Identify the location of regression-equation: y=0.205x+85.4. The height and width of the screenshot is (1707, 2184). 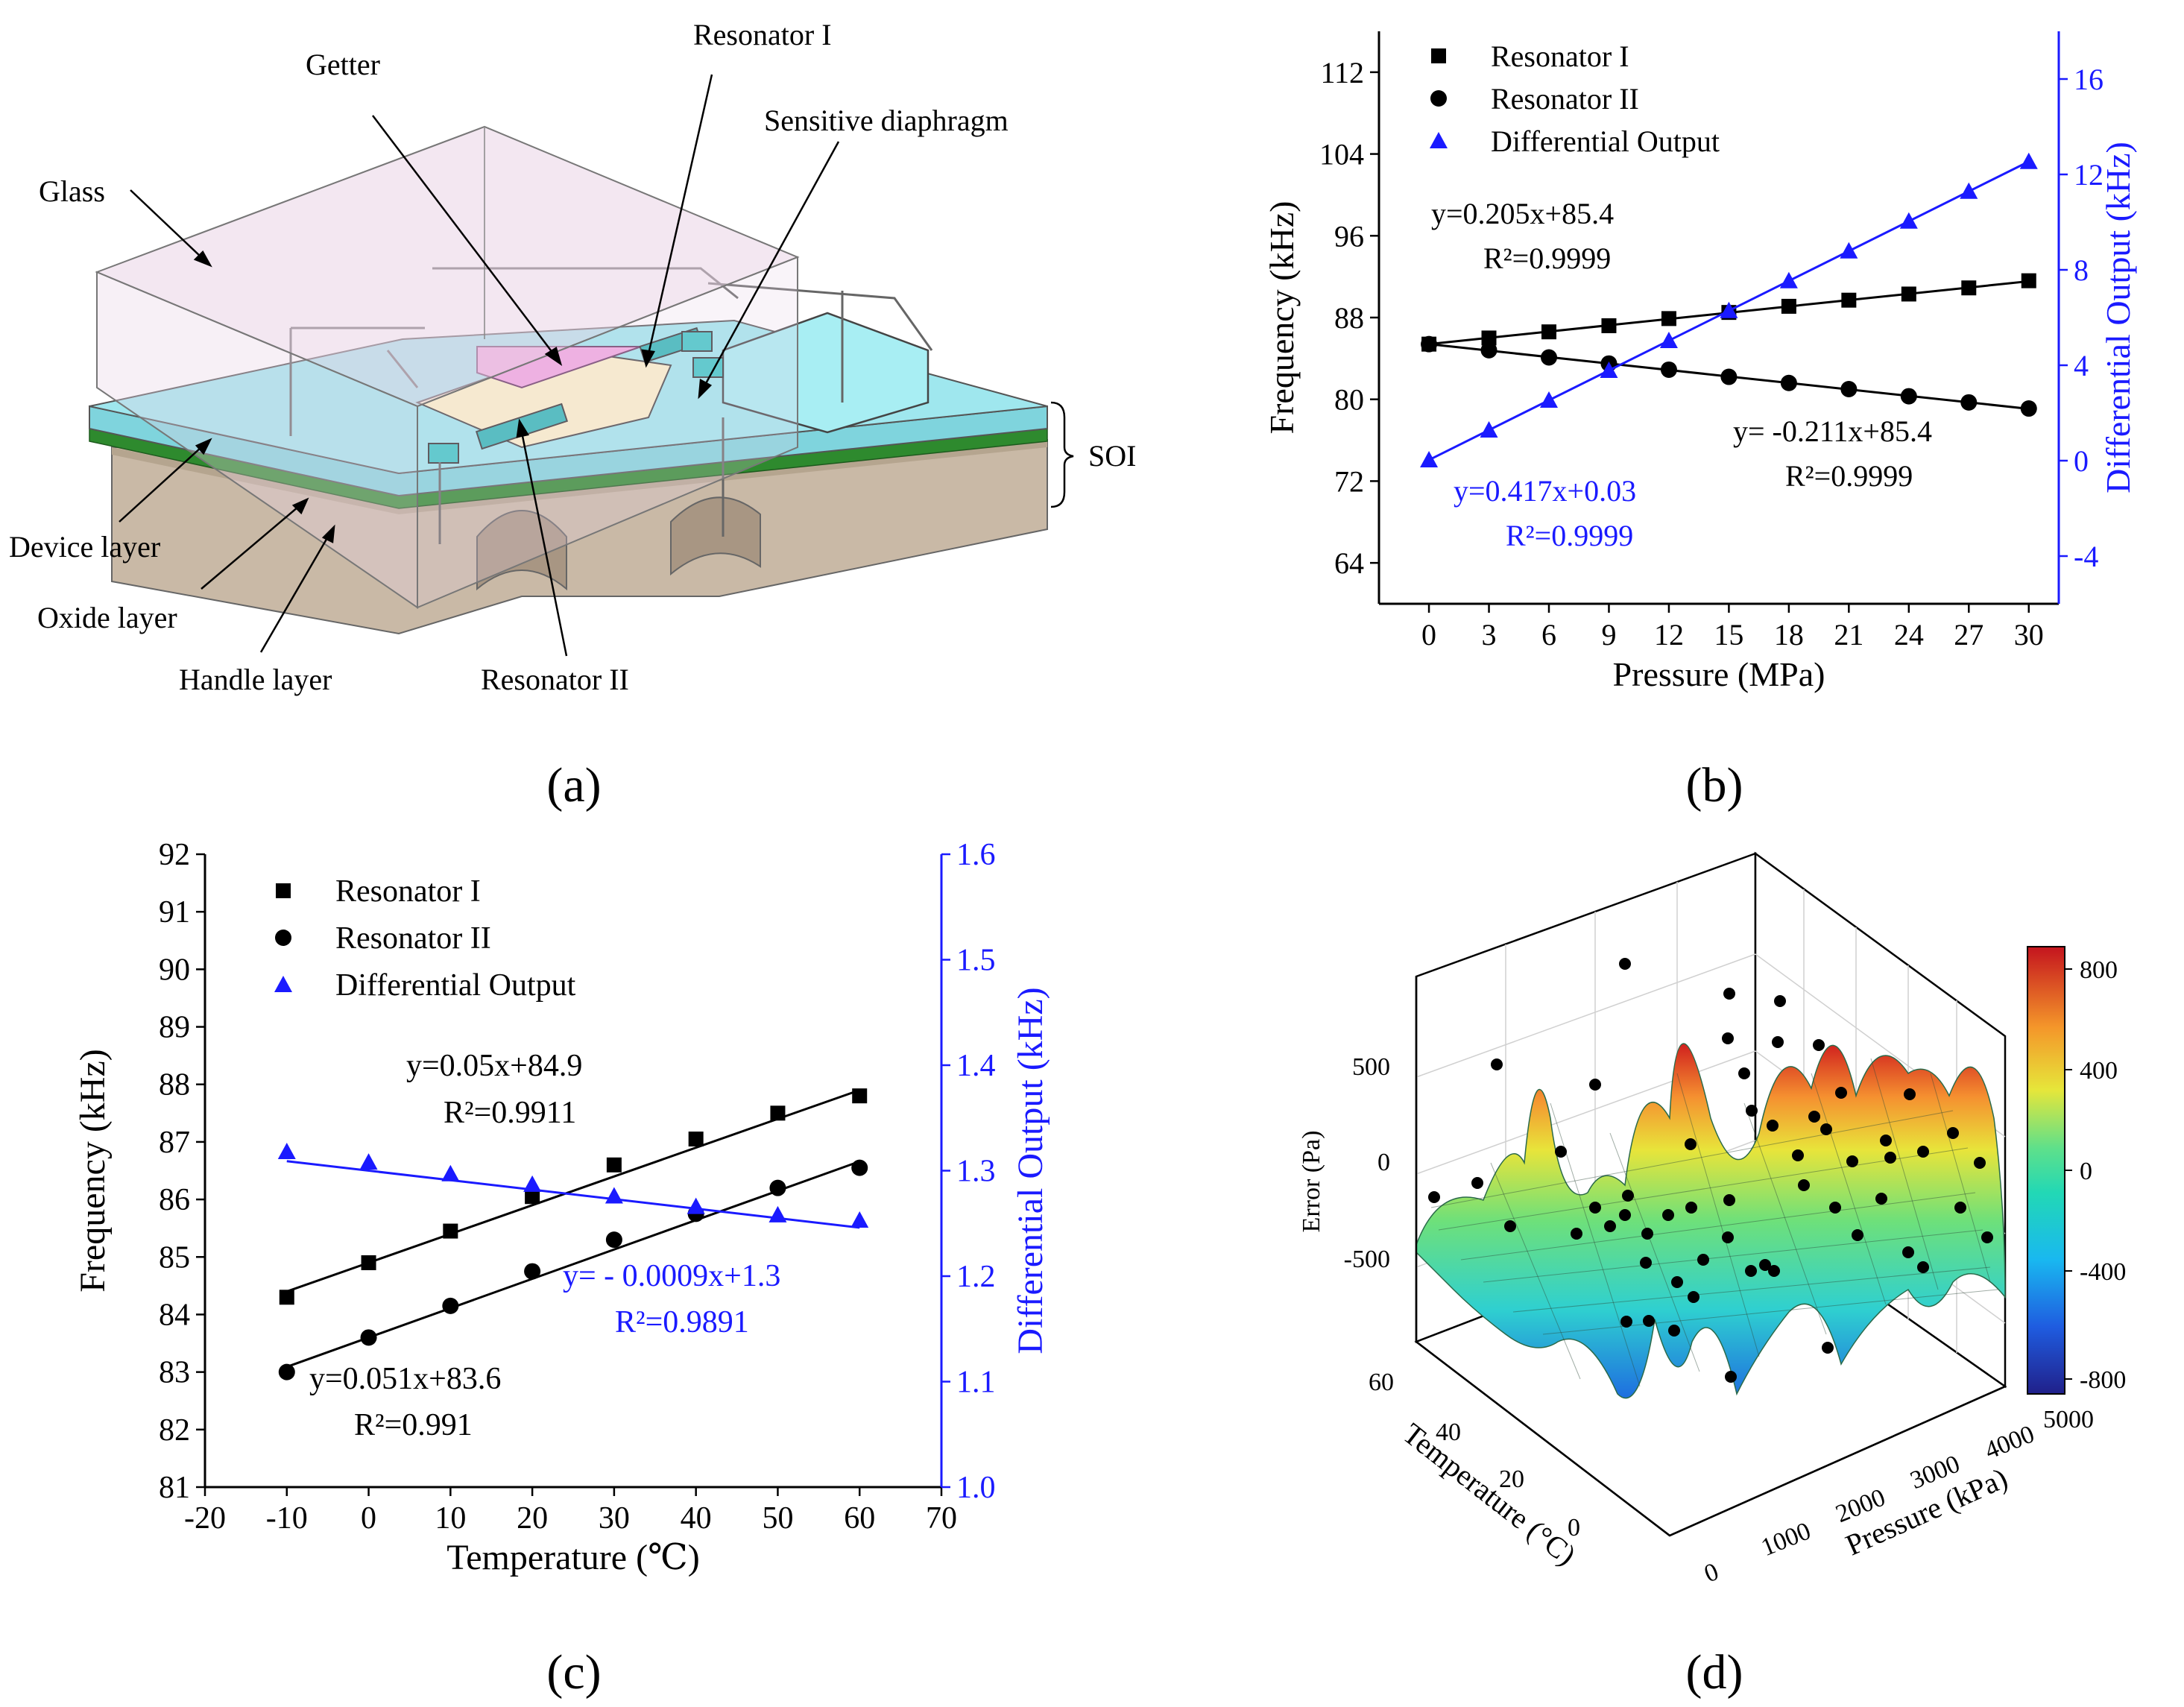
(1522, 213).